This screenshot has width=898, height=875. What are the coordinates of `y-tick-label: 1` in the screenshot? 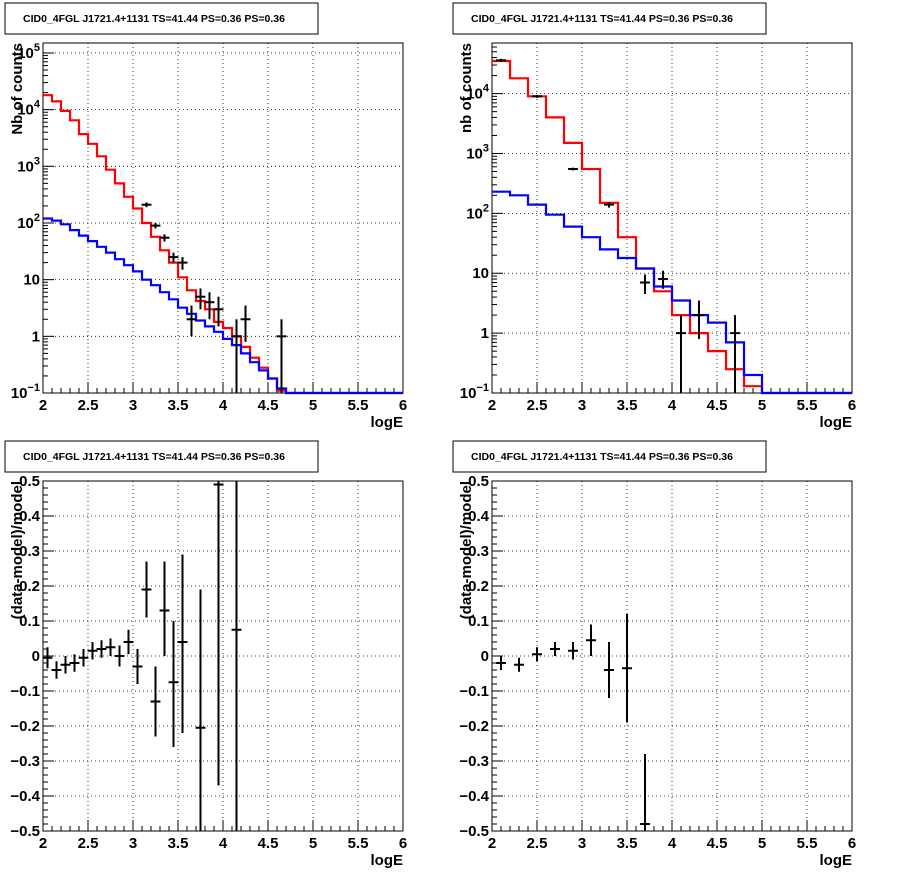 It's located at (36, 336).